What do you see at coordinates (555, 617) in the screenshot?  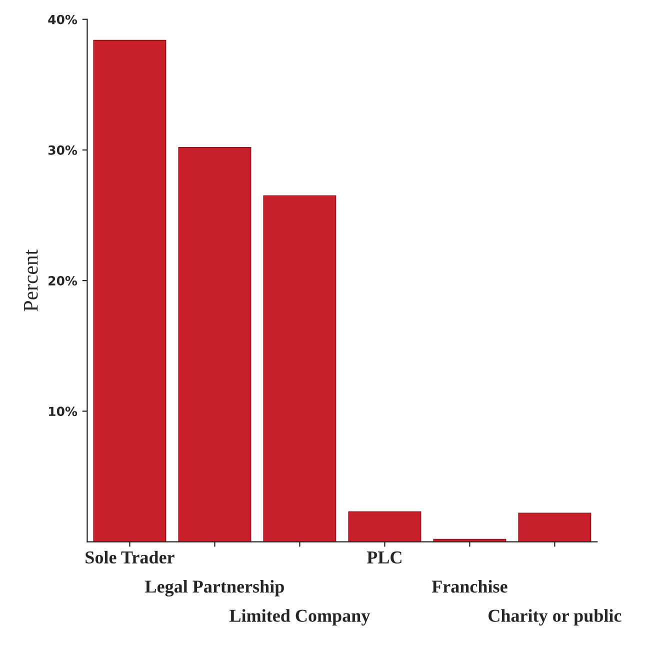 I see `x-tick-label: Charity or public` at bounding box center [555, 617].